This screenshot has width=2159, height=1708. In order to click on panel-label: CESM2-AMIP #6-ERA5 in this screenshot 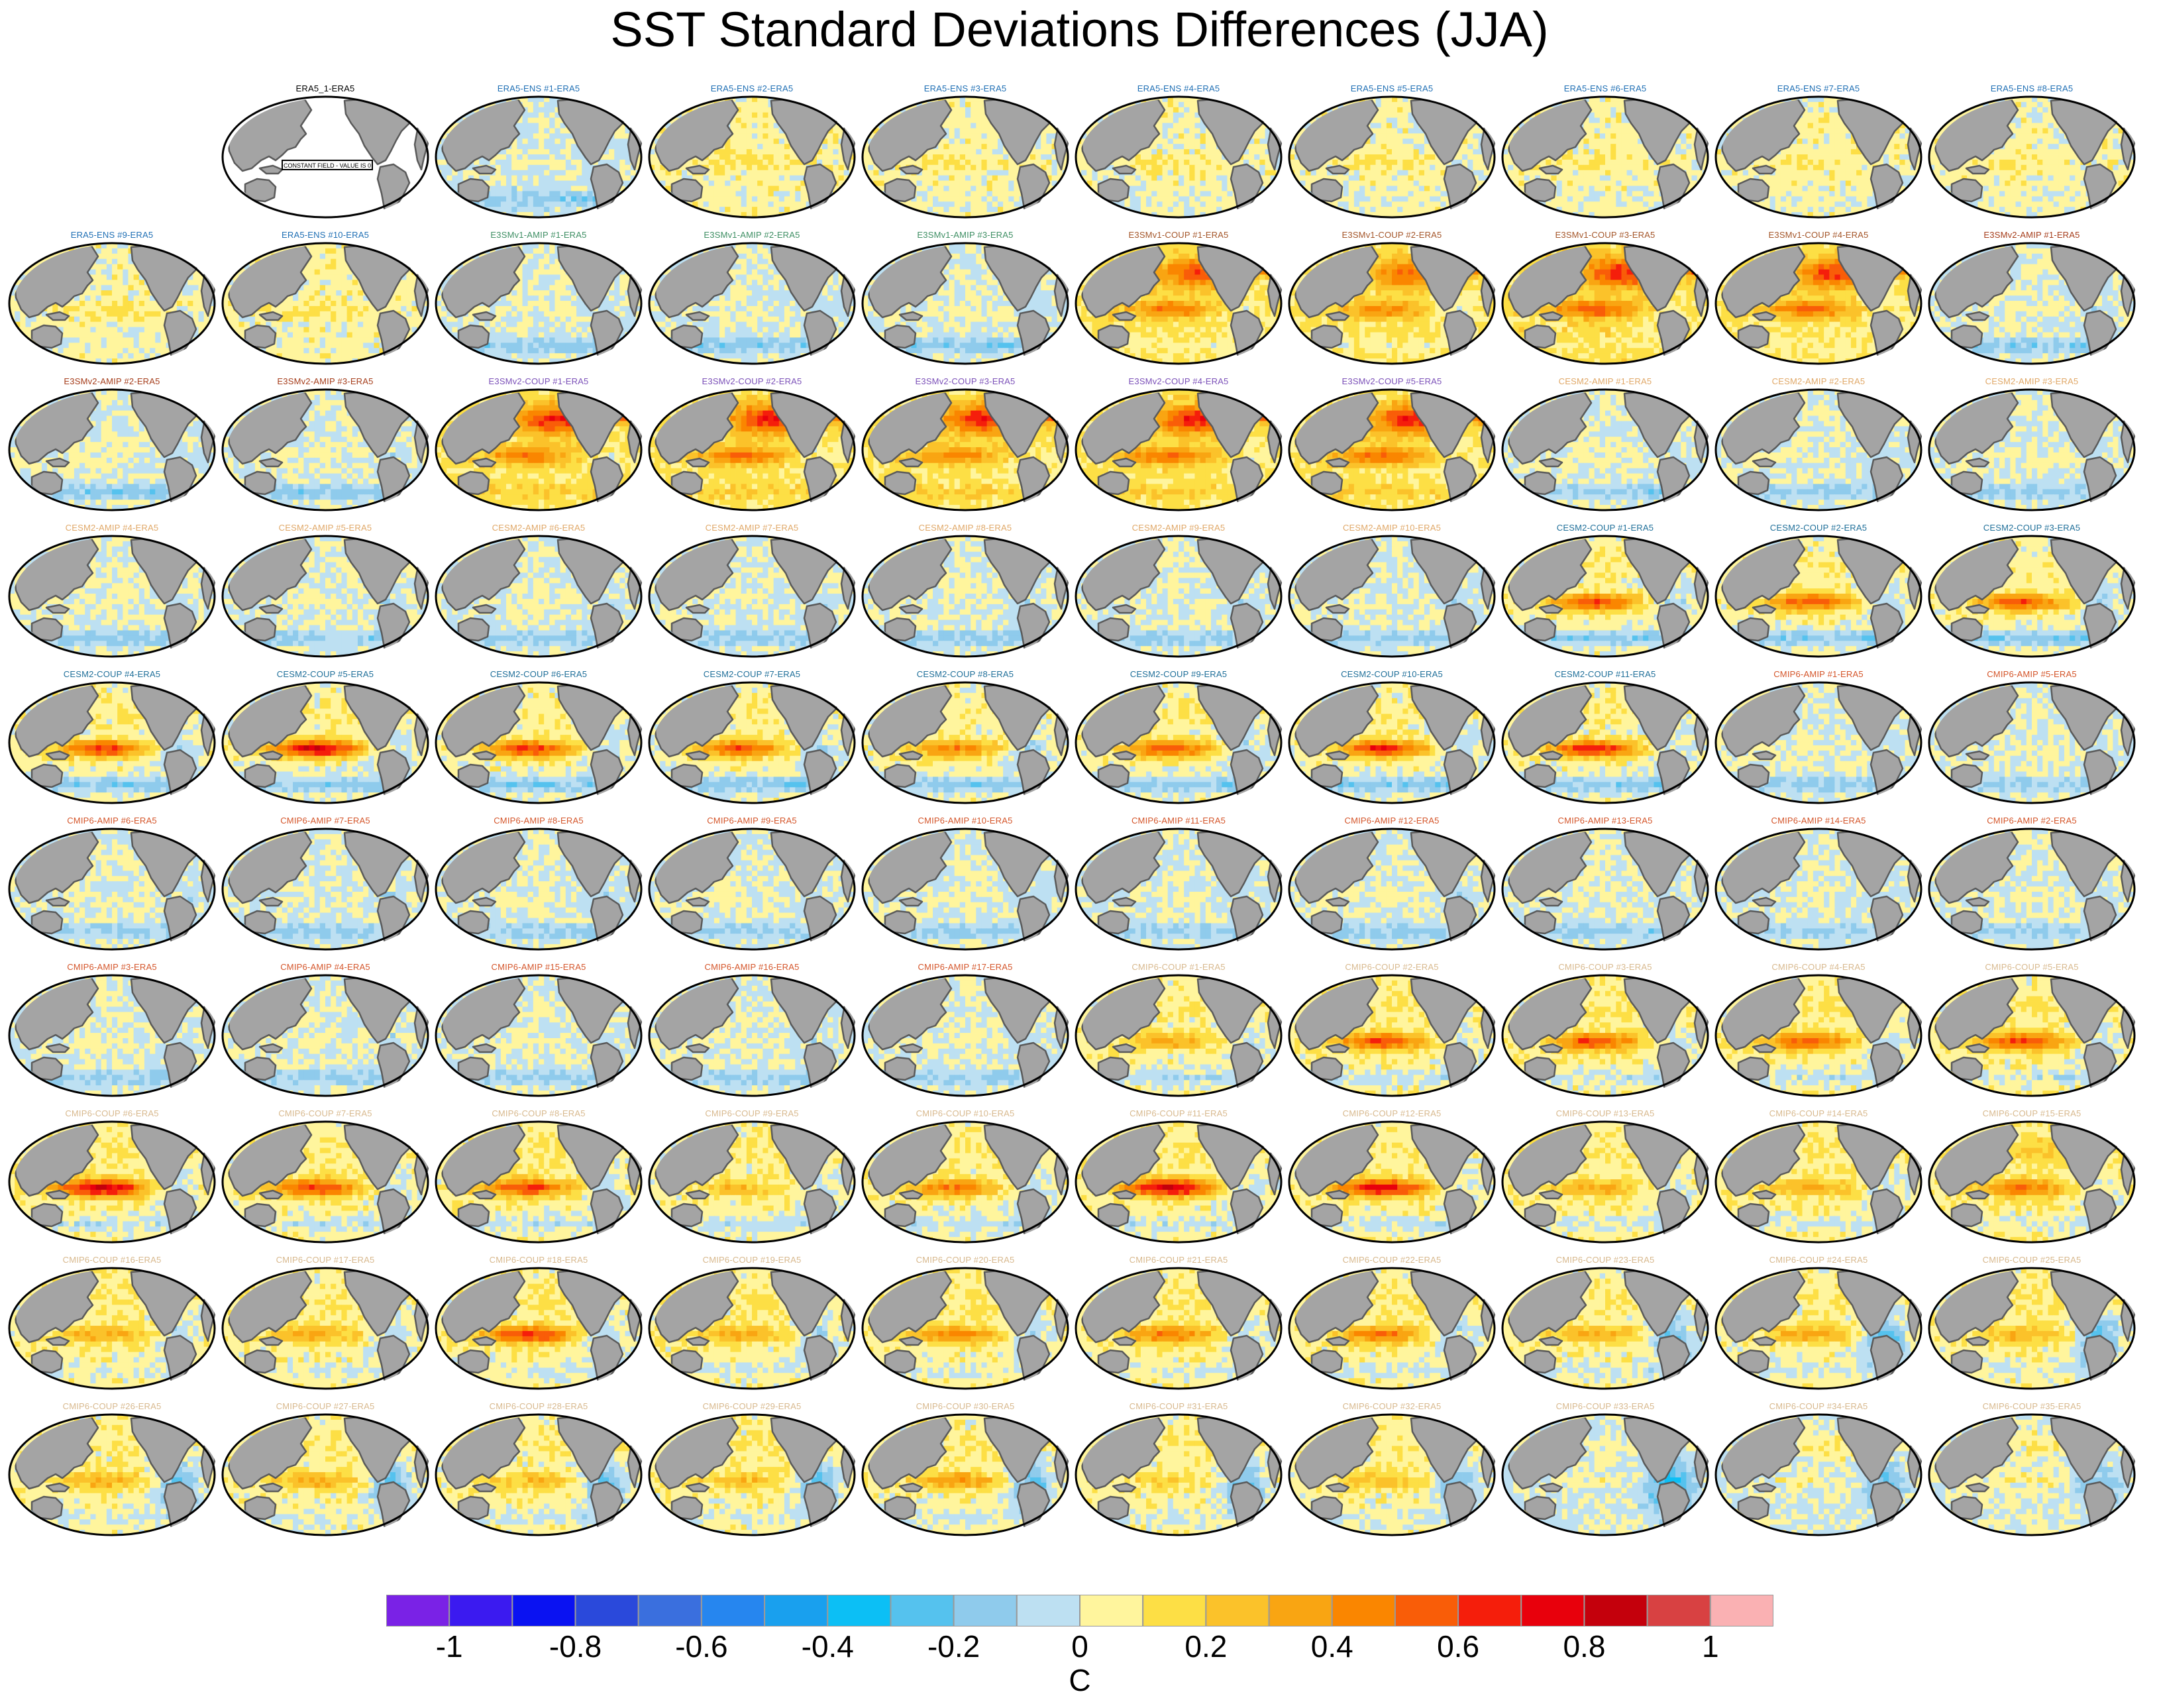, I will do `click(539, 528)`.